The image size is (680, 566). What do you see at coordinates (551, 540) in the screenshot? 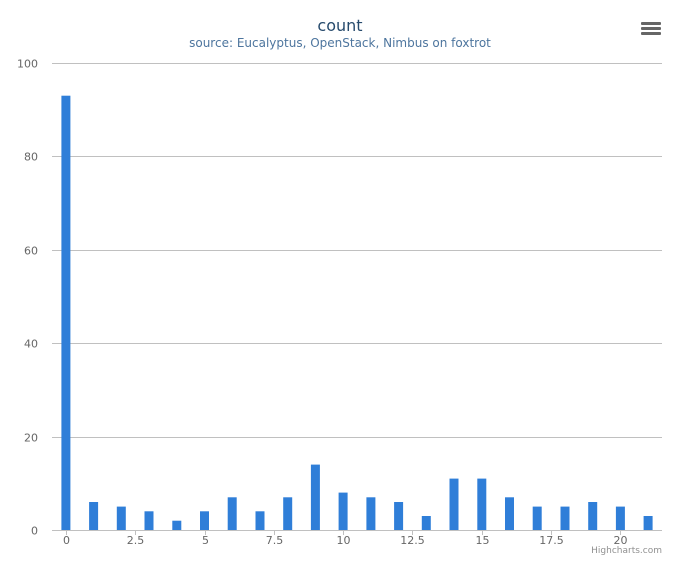
I see `x-tick-label: 17.5` at bounding box center [551, 540].